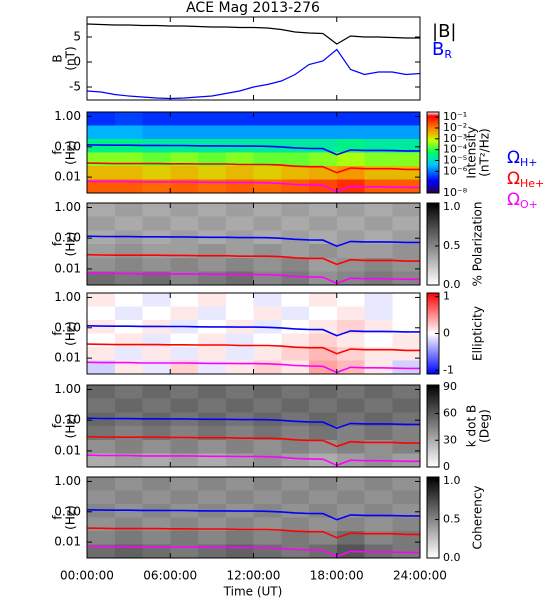 This screenshot has height=600, width=550. I want to click on colorbar-tick-label: 0.0, so click(452, 284).